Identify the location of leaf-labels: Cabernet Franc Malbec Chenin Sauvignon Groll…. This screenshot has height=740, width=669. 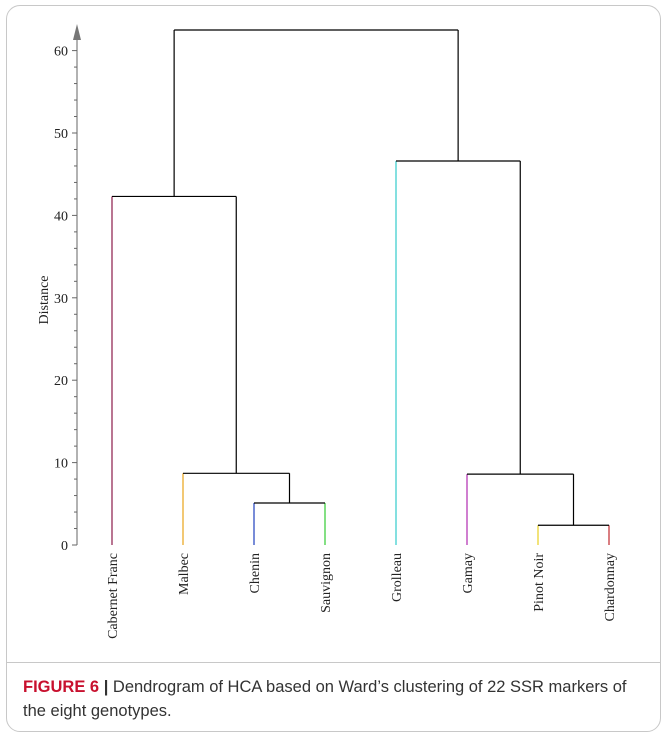
(362, 596).